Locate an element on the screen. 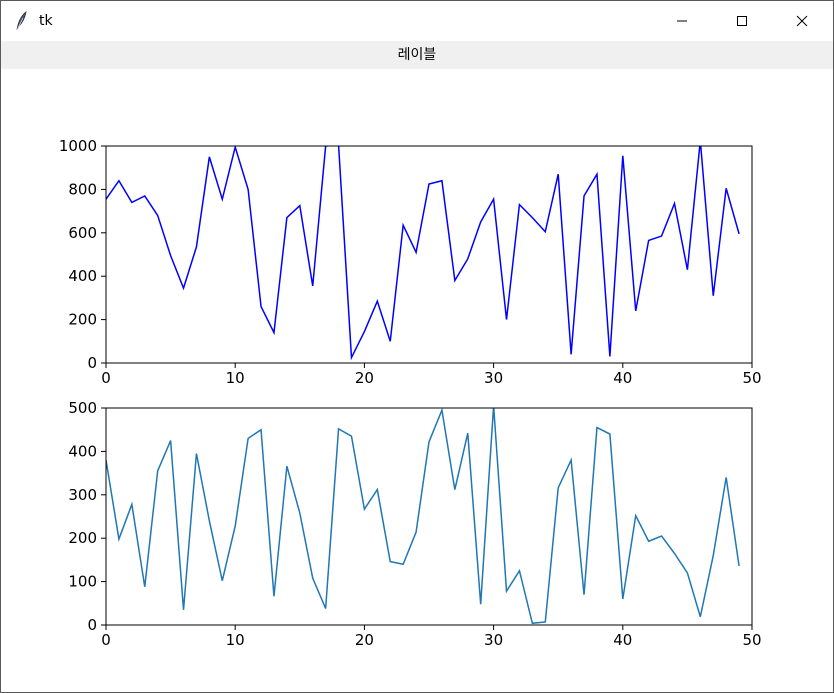 The image size is (834, 693). maximize-button is located at coordinates (742, 21).